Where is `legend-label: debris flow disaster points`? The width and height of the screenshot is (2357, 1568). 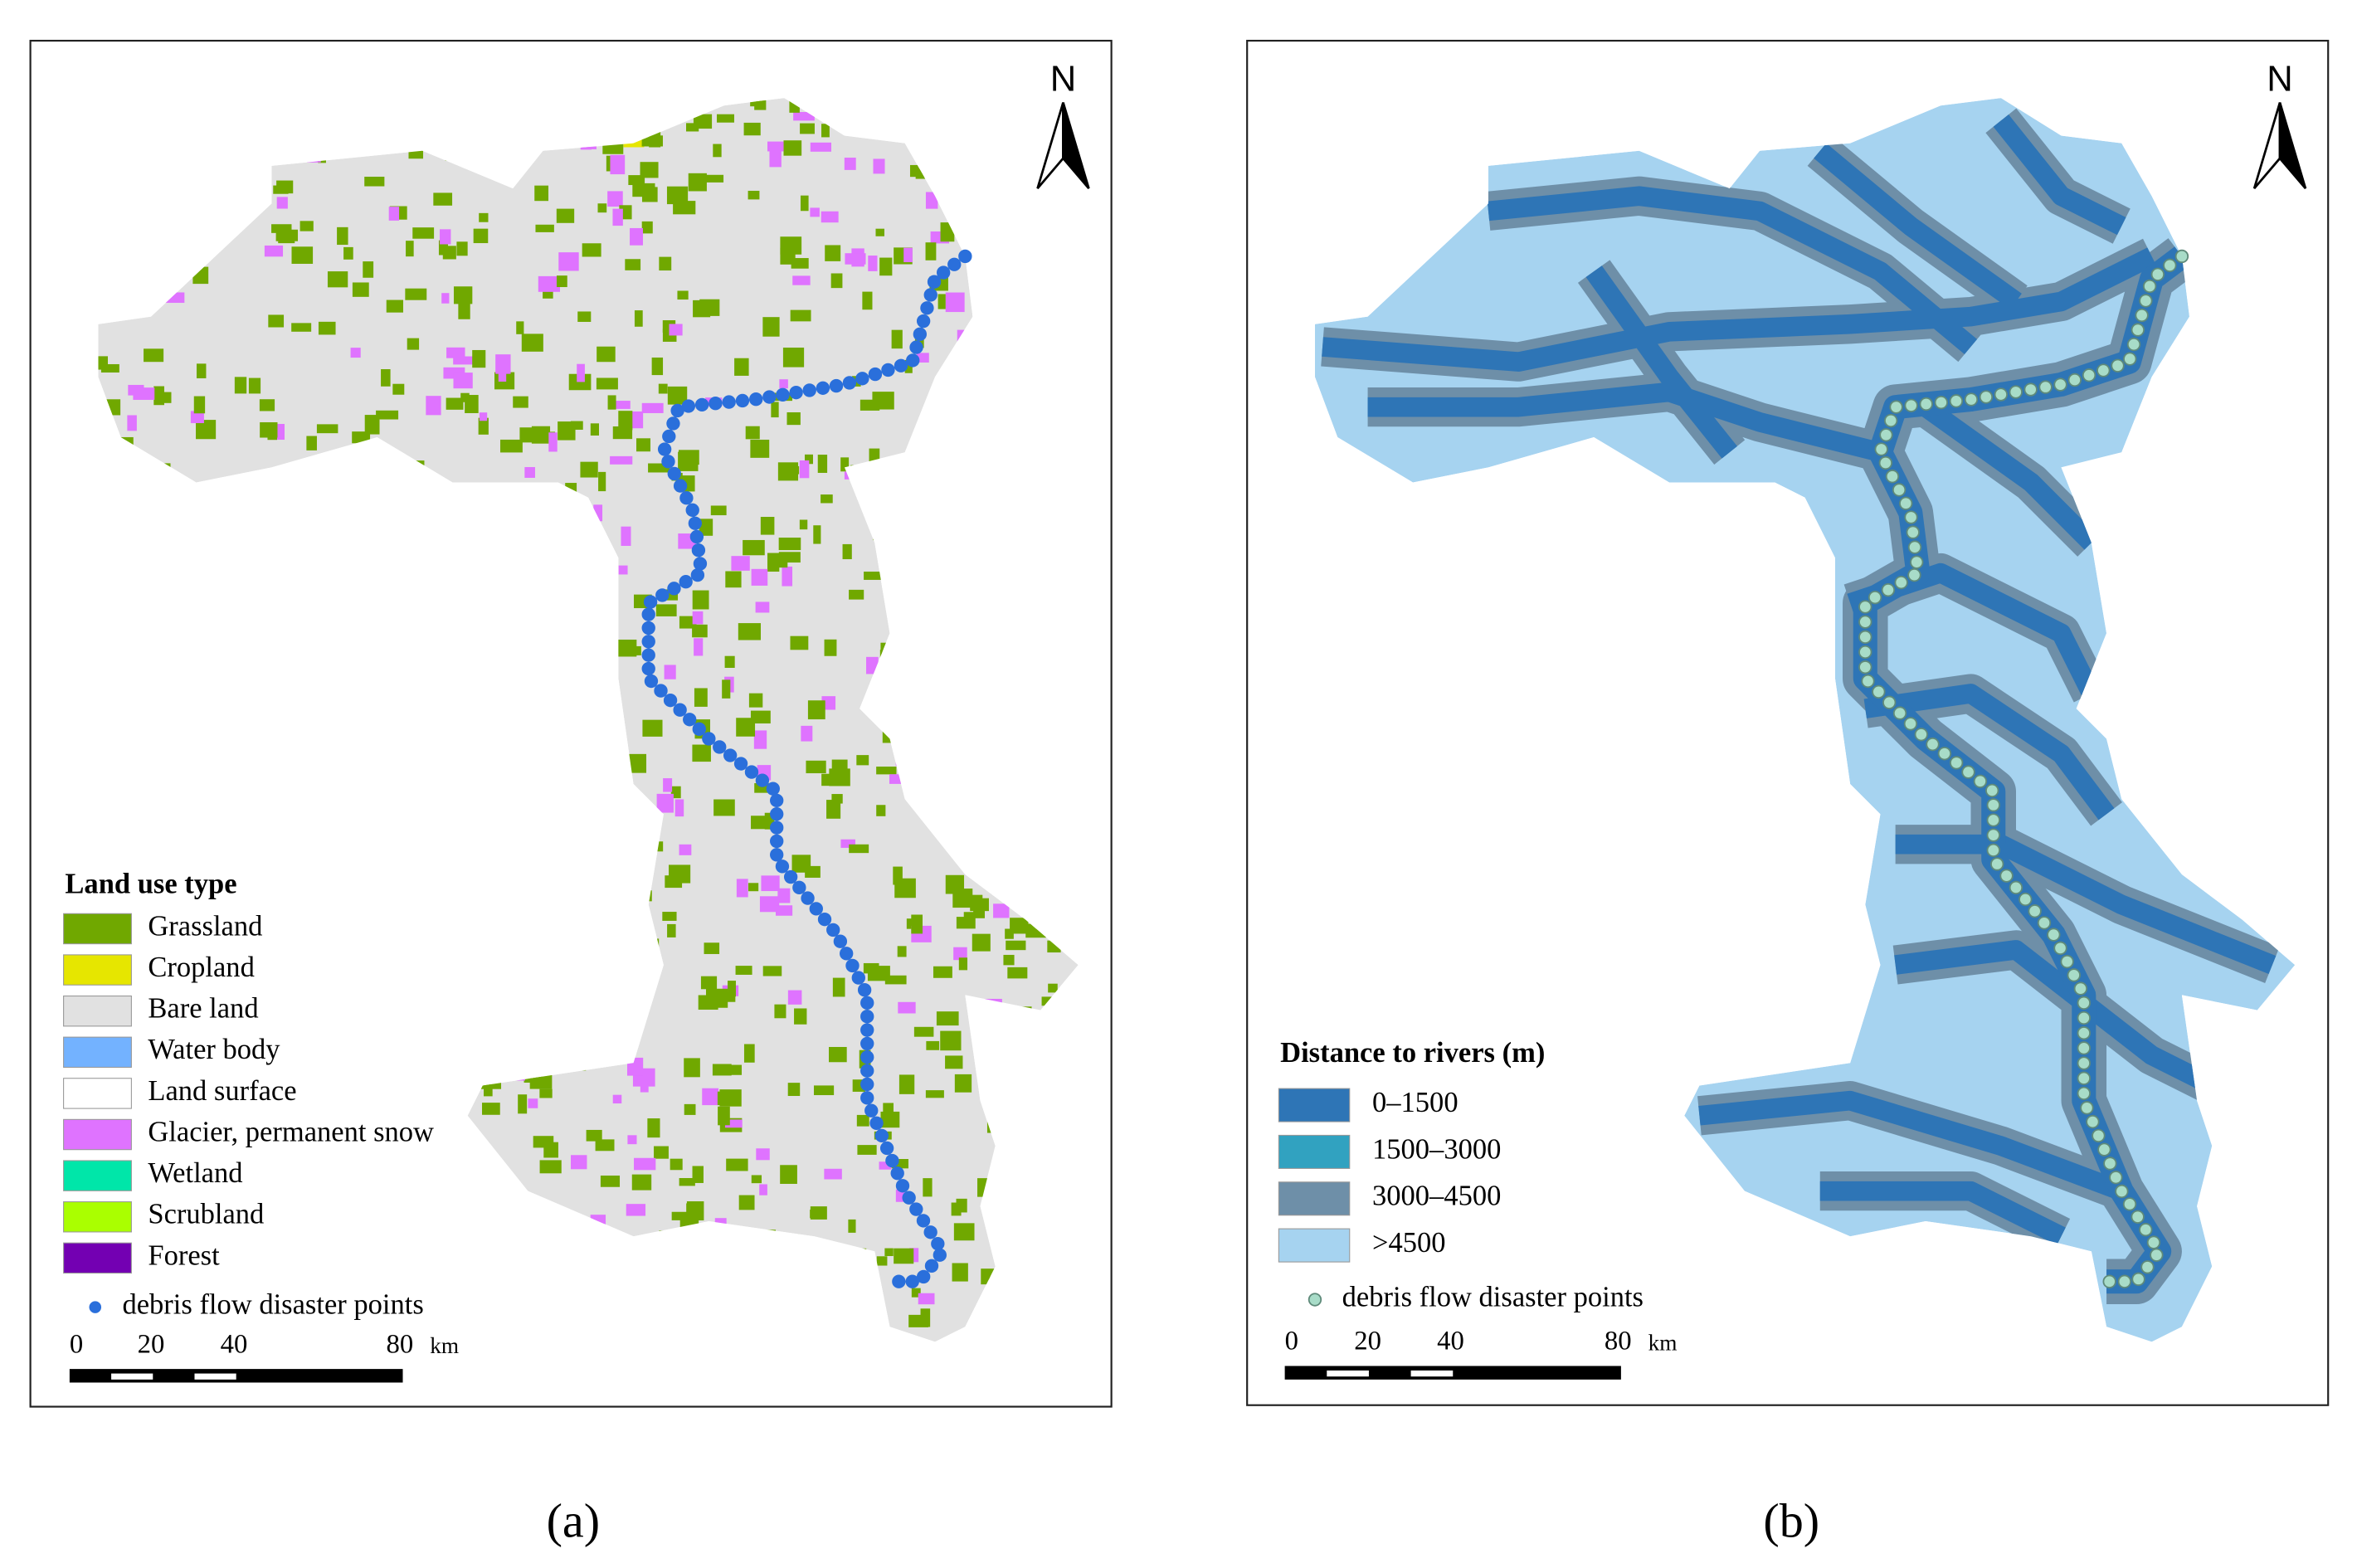 legend-label: debris flow disaster points is located at coordinates (1493, 1296).